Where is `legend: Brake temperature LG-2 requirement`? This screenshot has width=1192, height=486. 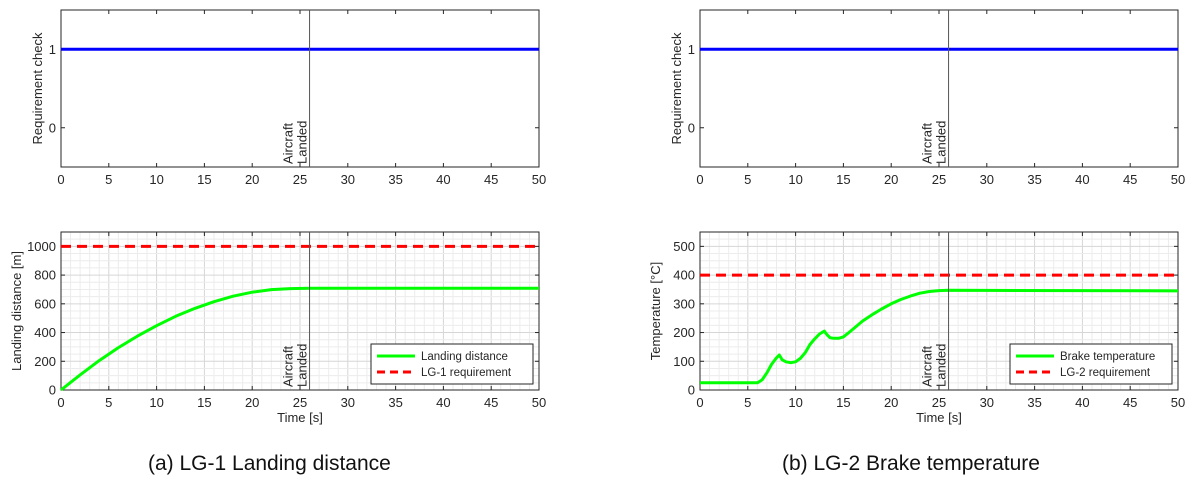
legend: Brake temperature LG-2 requirement is located at coordinates (1091, 364).